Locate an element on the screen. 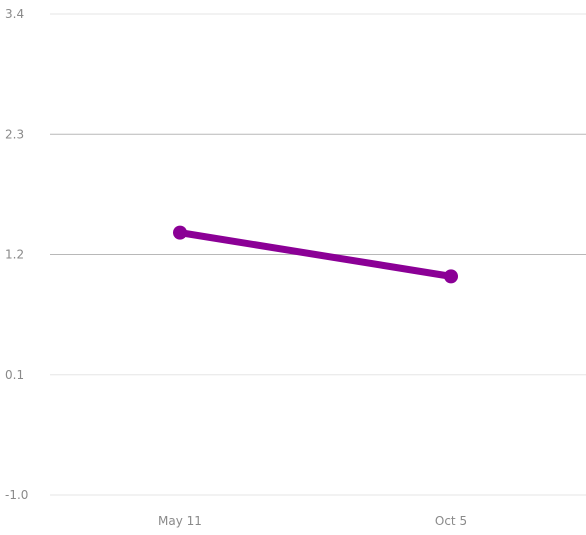  series-layer is located at coordinates (315, 254).